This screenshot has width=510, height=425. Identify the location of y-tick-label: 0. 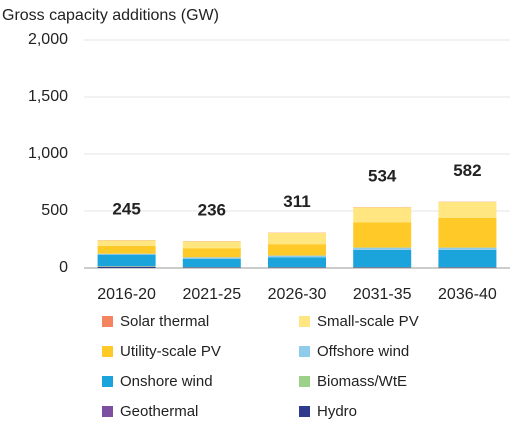
(63, 267).